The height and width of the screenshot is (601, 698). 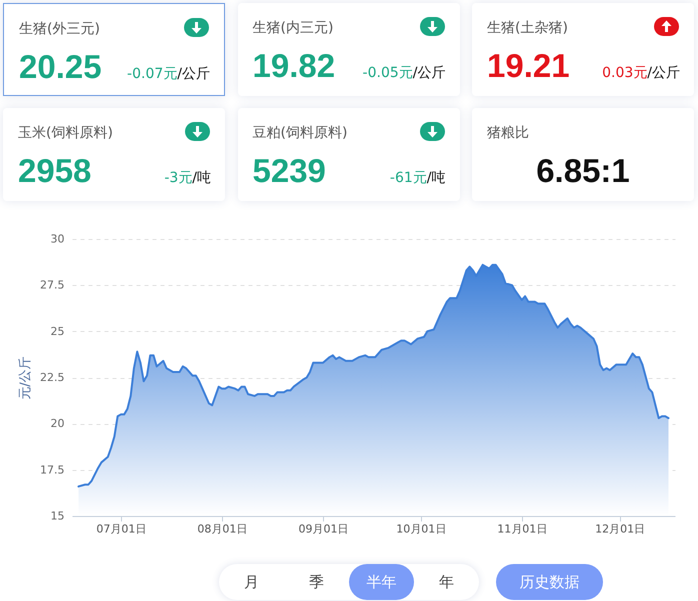 What do you see at coordinates (522, 529) in the screenshot?
I see `x-tick-label: 11月01日` at bounding box center [522, 529].